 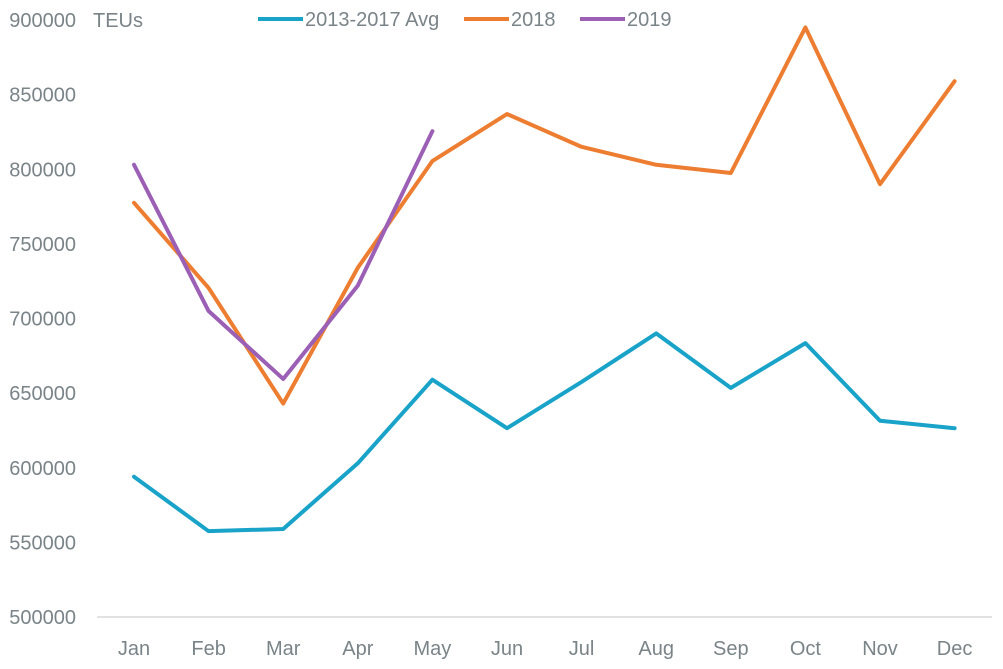 What do you see at coordinates (533, 20) in the screenshot?
I see `legend-label: 2018` at bounding box center [533, 20].